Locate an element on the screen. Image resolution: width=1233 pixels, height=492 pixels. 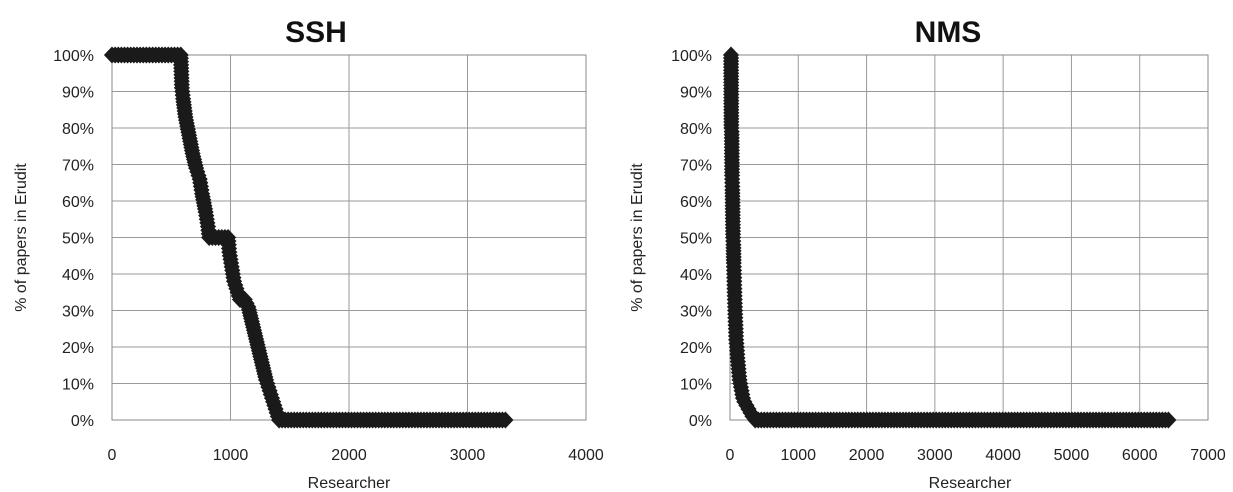
x-tick-label: 5000 is located at coordinates (1072, 455).